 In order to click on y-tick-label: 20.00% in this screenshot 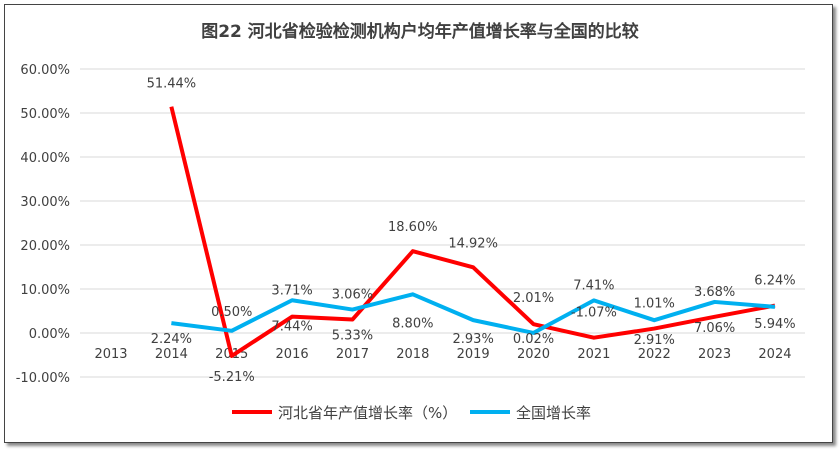, I will do `click(45, 246)`.